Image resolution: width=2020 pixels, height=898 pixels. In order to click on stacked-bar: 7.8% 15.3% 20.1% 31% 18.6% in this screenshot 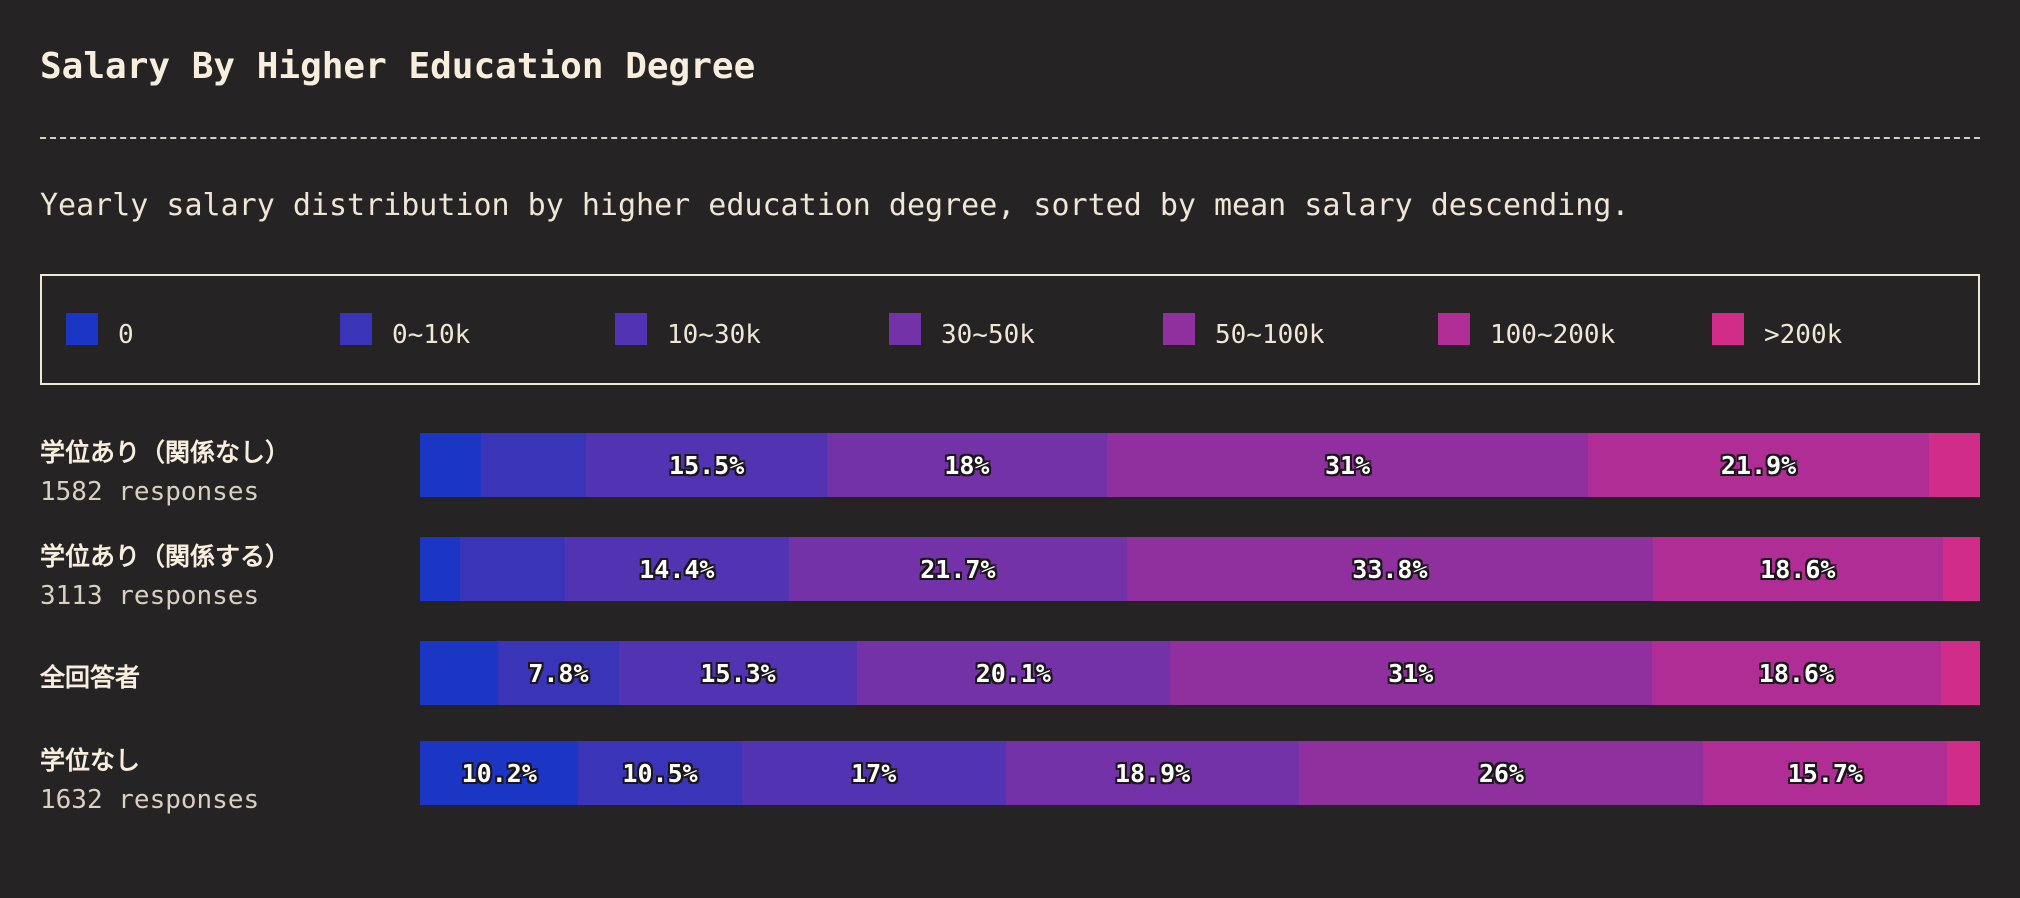, I will do `click(1200, 673)`.